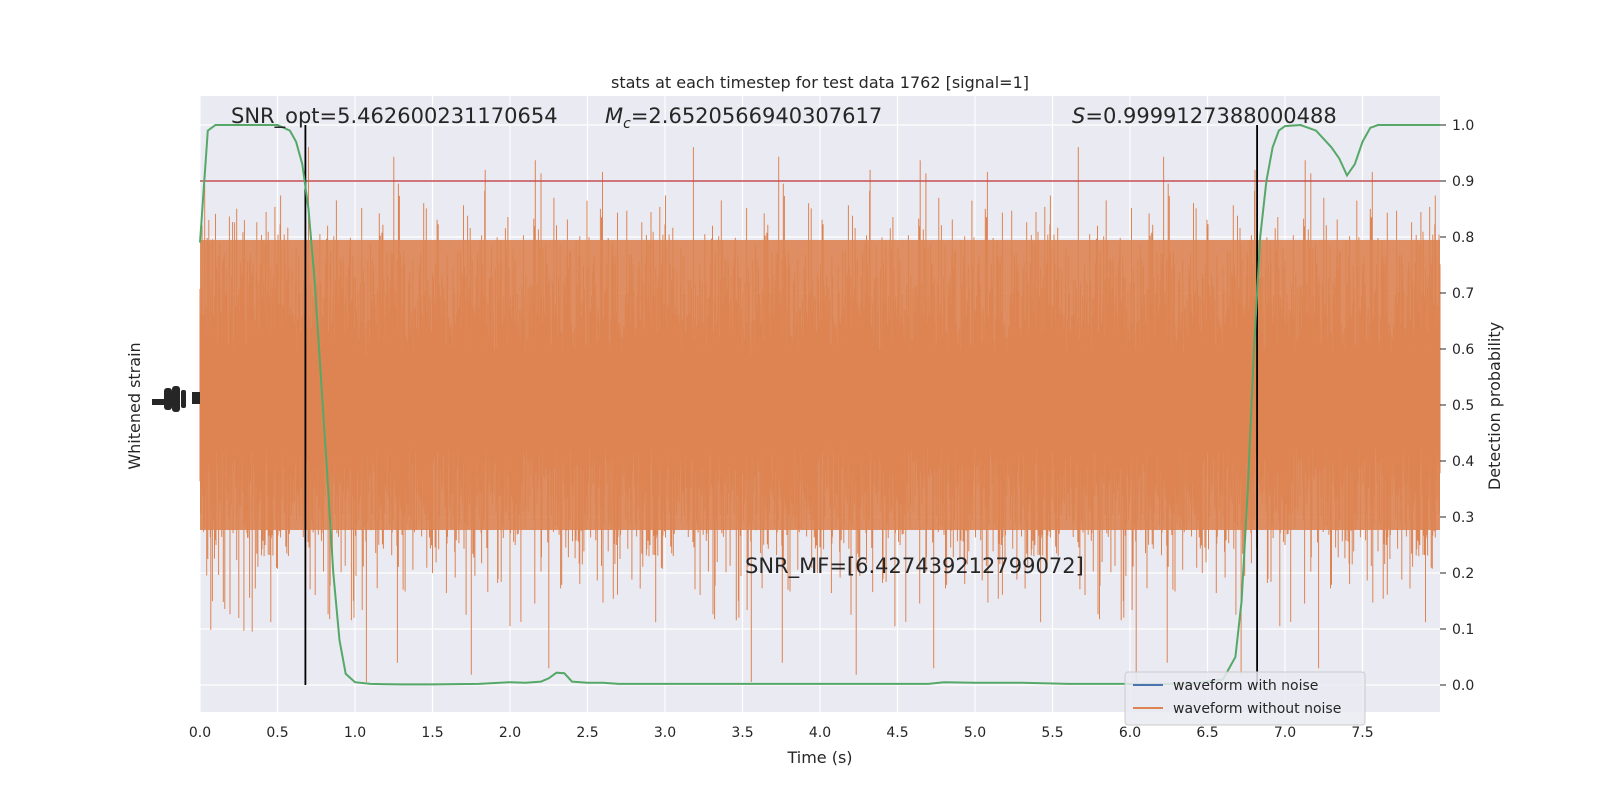 The height and width of the screenshot is (800, 1600). I want to click on right-tick-label: 0.1, so click(1463, 630).